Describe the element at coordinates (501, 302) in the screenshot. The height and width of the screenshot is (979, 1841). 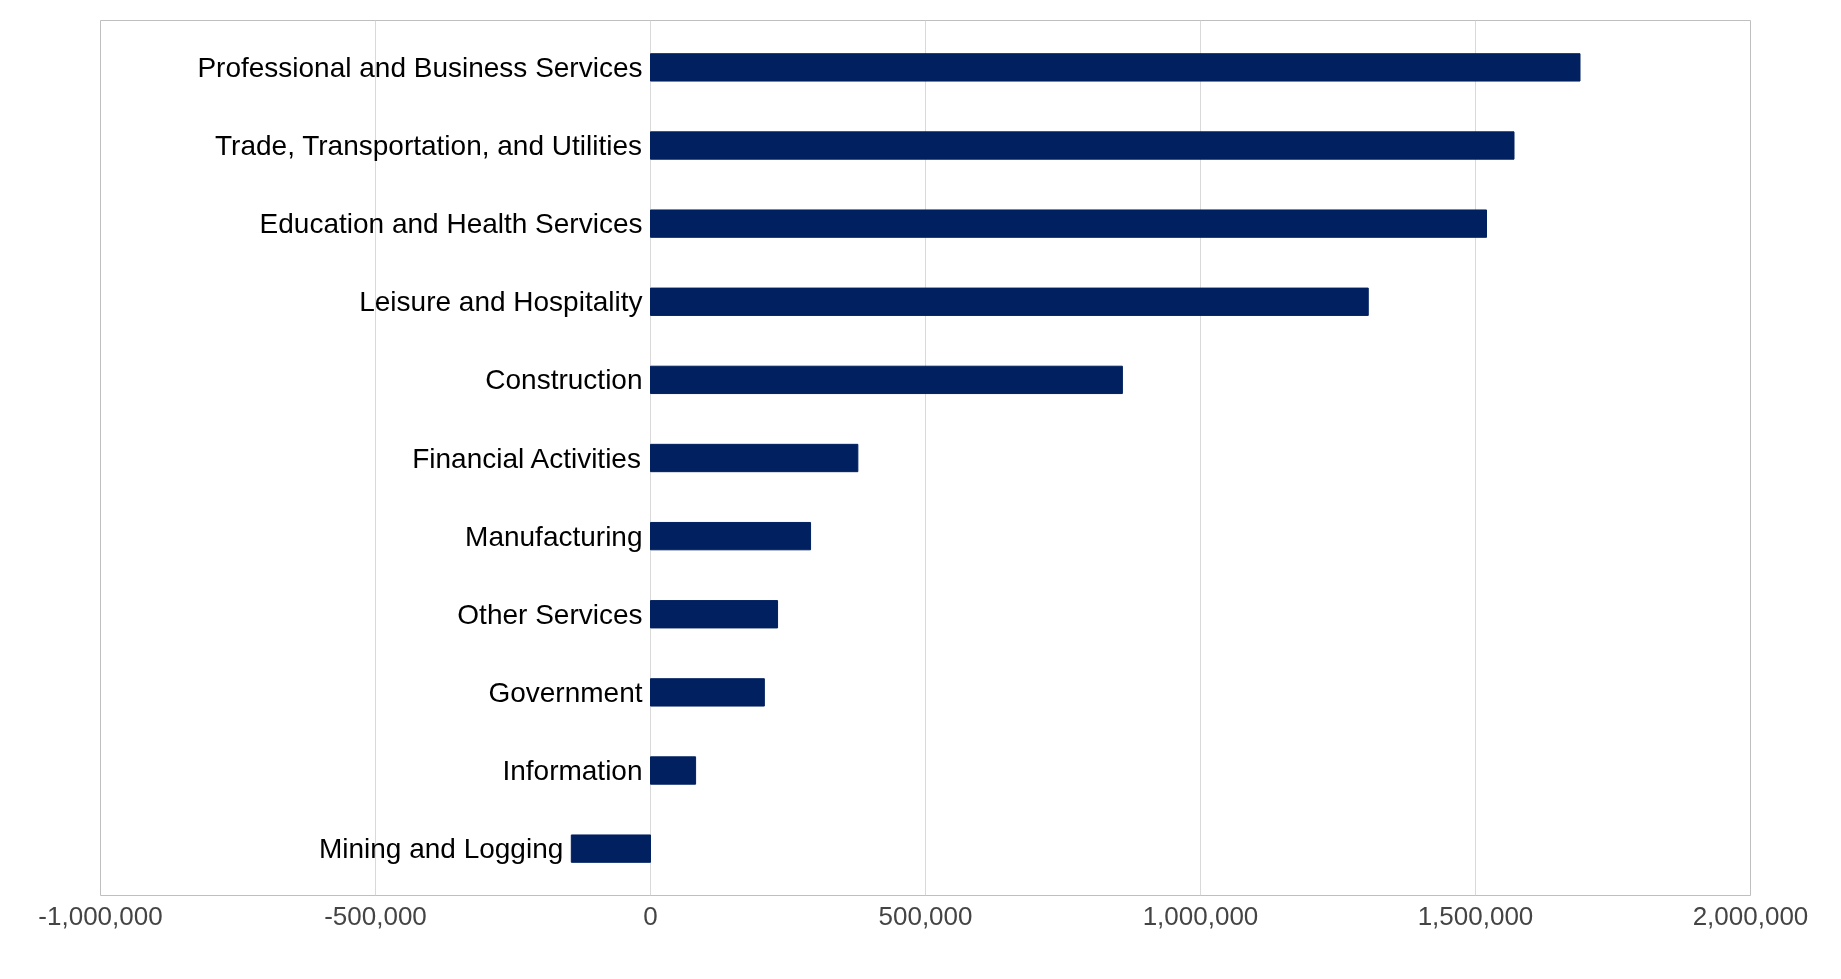
I see `y-tick-label: Leisure and Hospitality` at that location.